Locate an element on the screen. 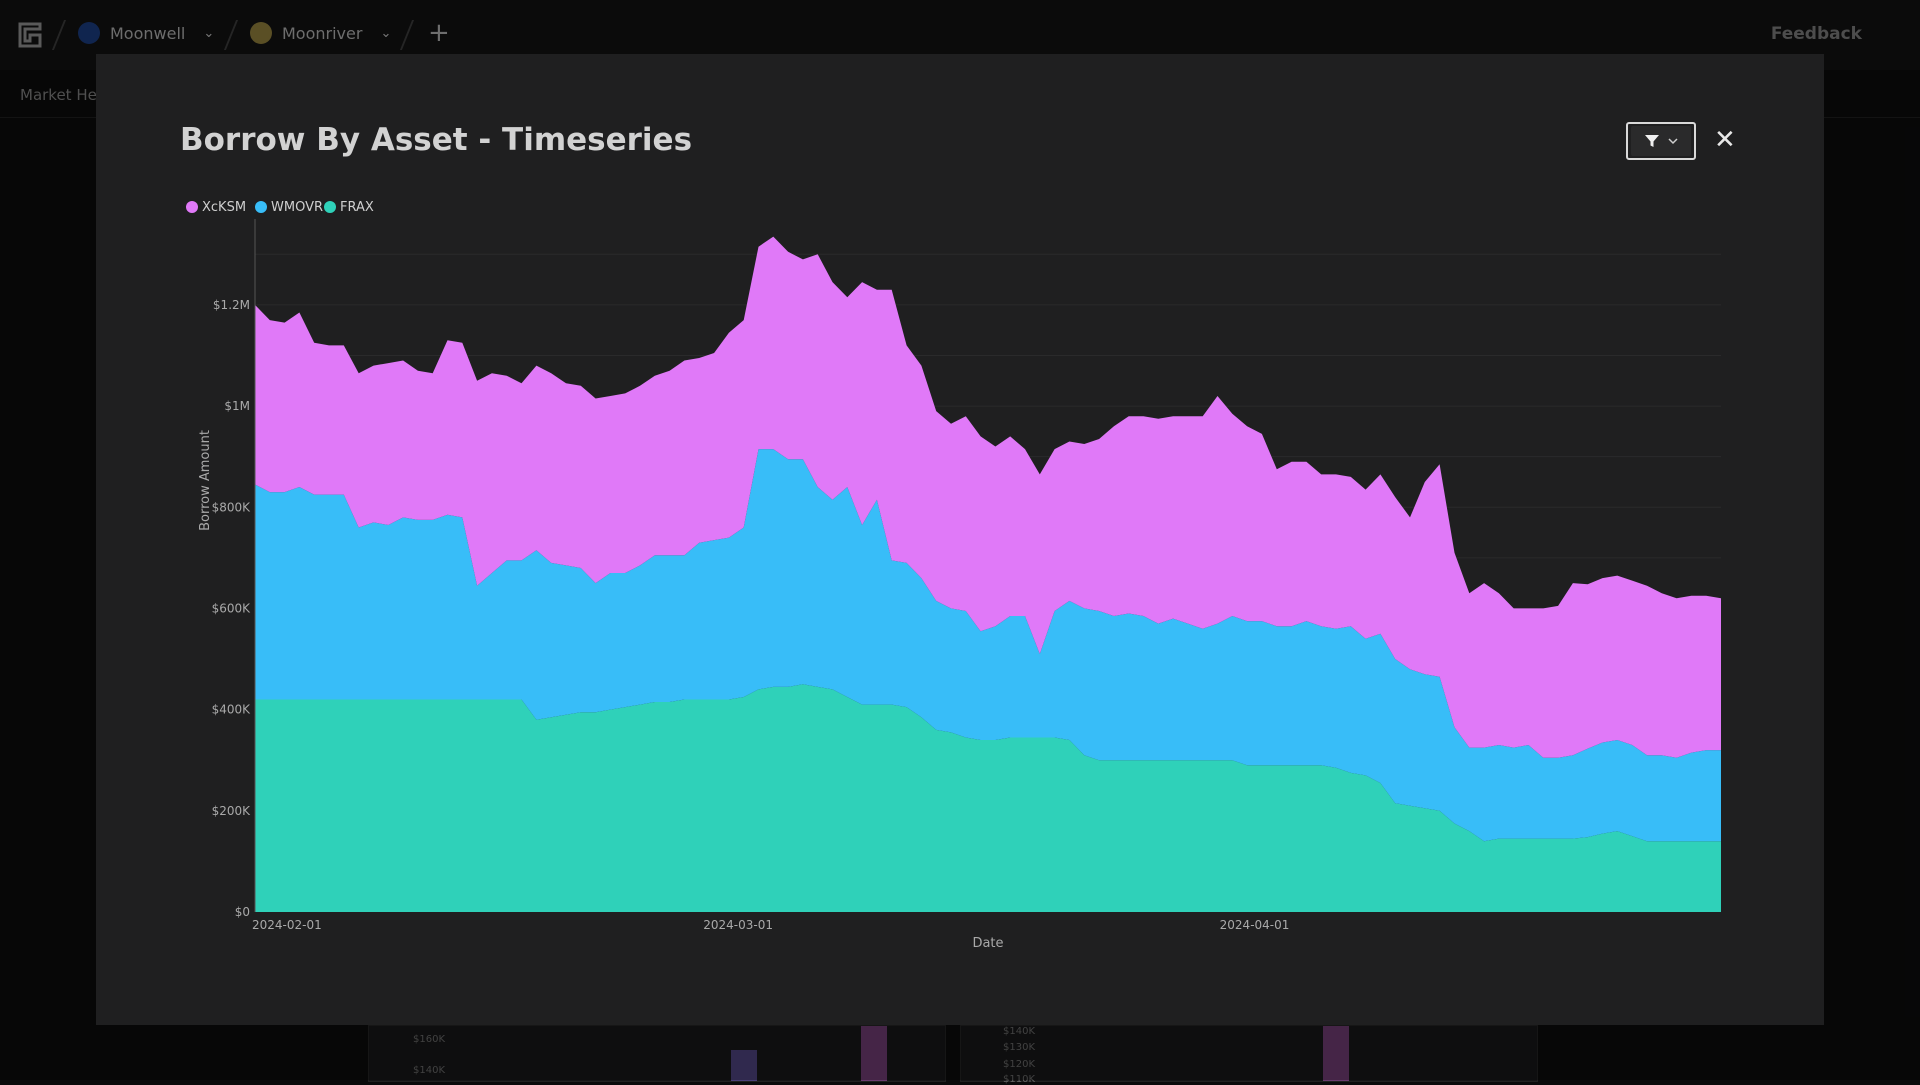 This screenshot has width=1920, height=1085. legend-marker-wmovr is located at coordinates (261, 207).